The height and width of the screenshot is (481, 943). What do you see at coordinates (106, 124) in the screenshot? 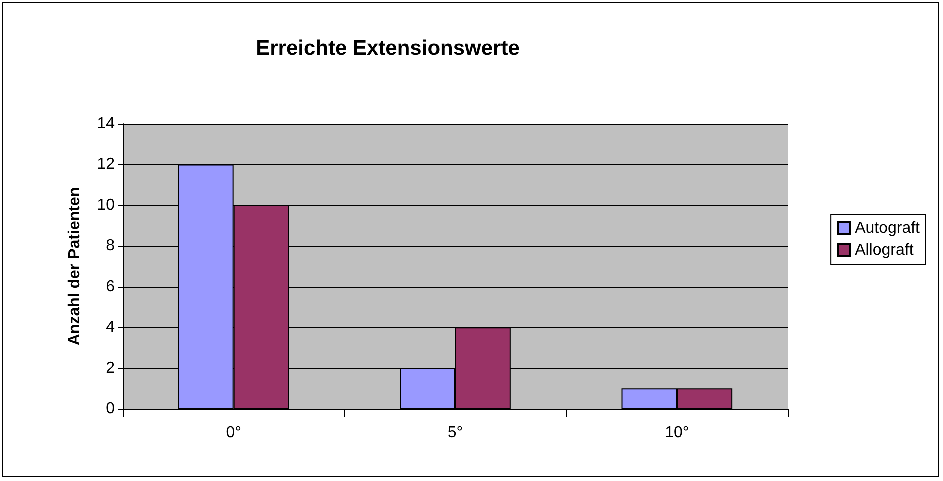
I see `y-tick-label: 14` at bounding box center [106, 124].